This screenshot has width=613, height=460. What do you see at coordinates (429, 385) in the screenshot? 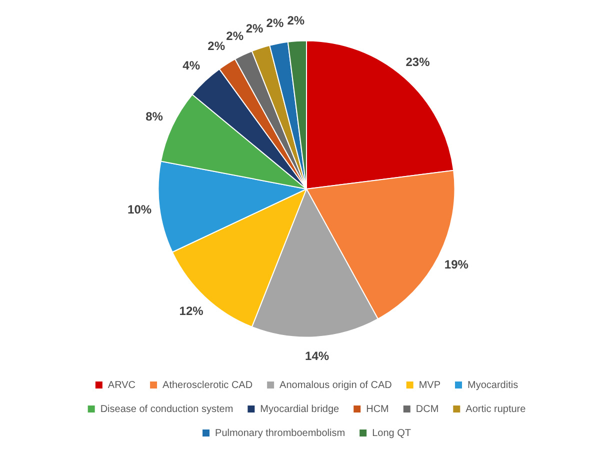
I see `legend-label: MVP` at bounding box center [429, 385].